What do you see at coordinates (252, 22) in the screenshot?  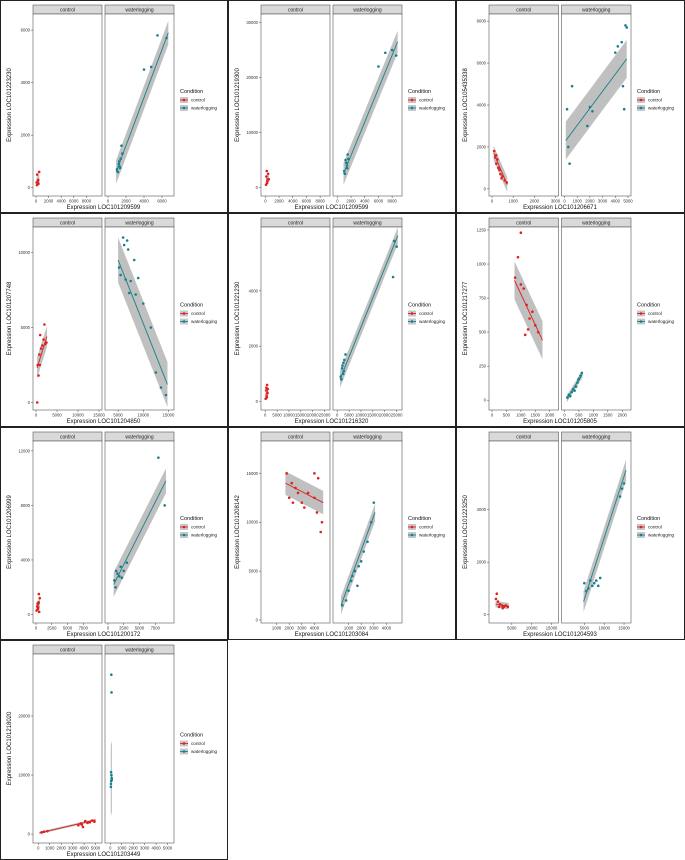 I see `y-tick-label: 30000` at bounding box center [252, 22].